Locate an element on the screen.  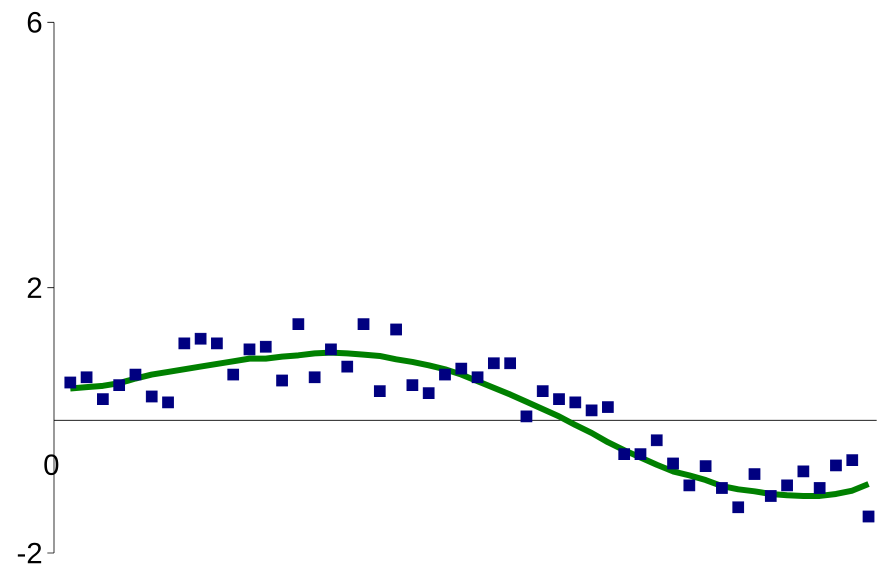
y-tick-label: 2 is located at coordinates (35, 287).